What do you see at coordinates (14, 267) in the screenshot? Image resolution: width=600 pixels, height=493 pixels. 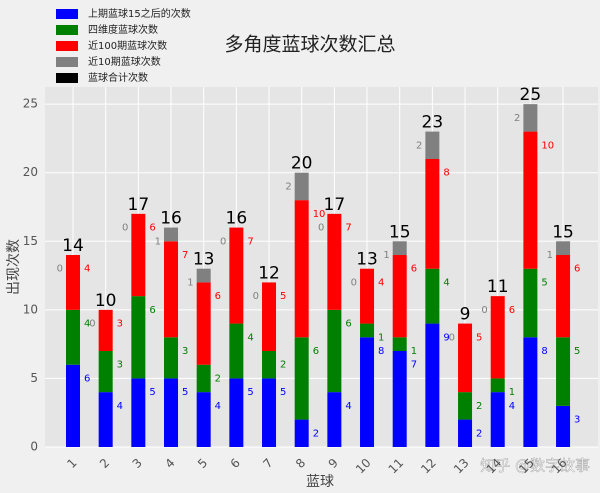 I see `y-axis-label: 出现次数` at bounding box center [14, 267].